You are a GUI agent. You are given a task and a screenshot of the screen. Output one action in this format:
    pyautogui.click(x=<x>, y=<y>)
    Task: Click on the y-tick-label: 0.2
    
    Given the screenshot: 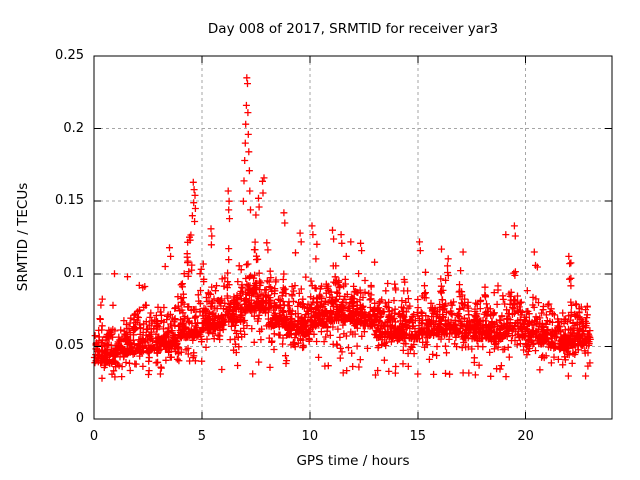 What is the action you would take?
    pyautogui.click(x=73, y=128)
    